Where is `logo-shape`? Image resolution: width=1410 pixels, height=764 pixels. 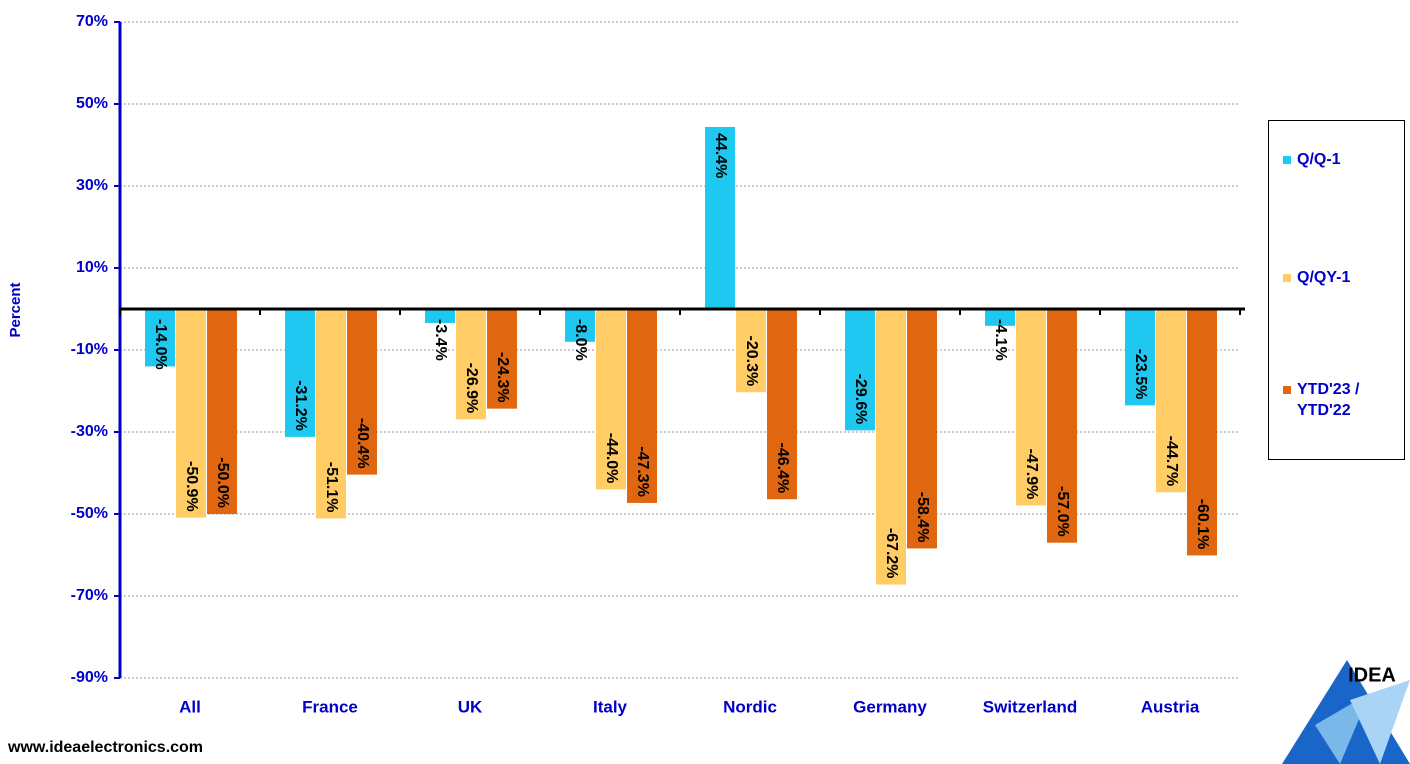
logo-shape is located at coordinates (1380, 722).